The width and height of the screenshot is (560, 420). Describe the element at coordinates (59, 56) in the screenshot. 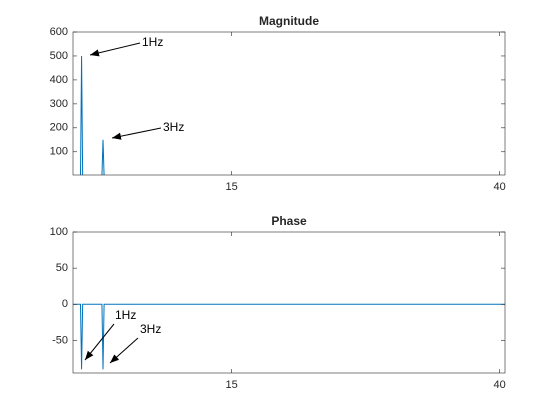

I see `y-tick-label: 500` at that location.